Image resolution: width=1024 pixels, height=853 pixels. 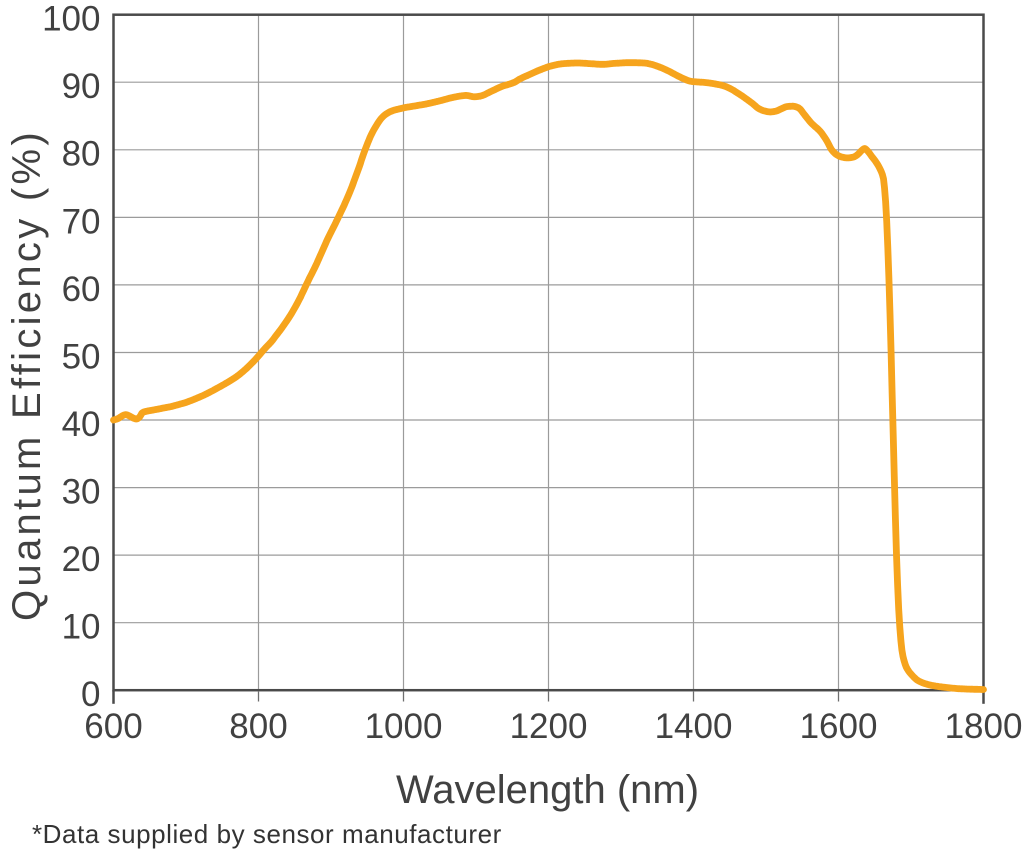 I want to click on svg-text: 30, so click(x=81, y=492).